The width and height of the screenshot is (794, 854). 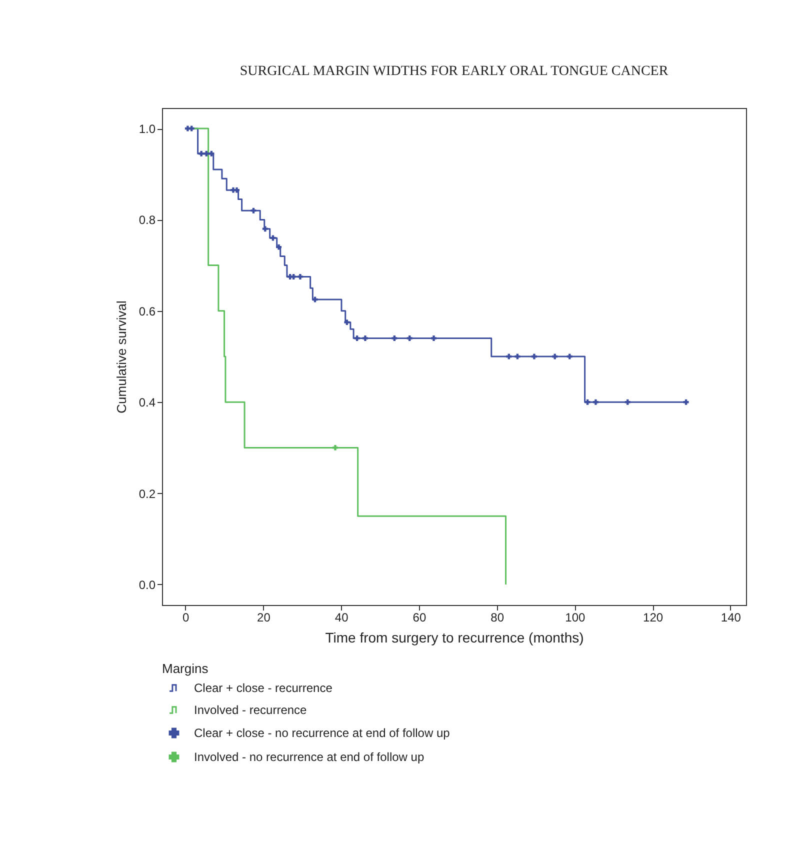 I want to click on y-tick-label: 0.4, so click(x=147, y=403).